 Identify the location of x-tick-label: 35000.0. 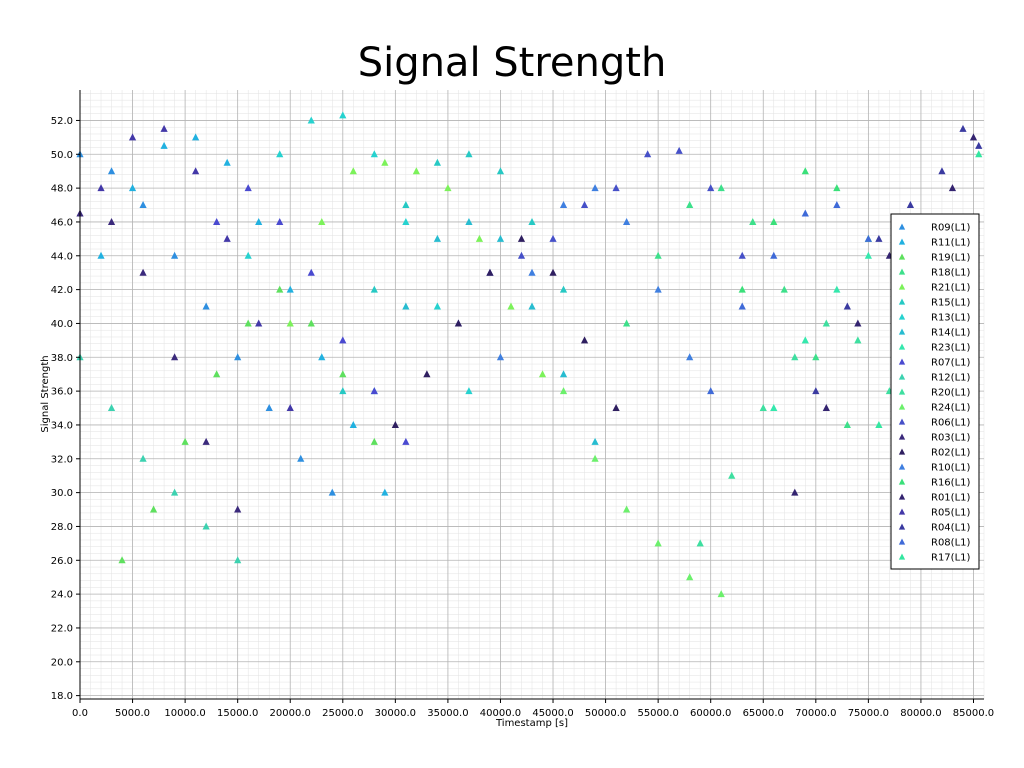
(447, 713).